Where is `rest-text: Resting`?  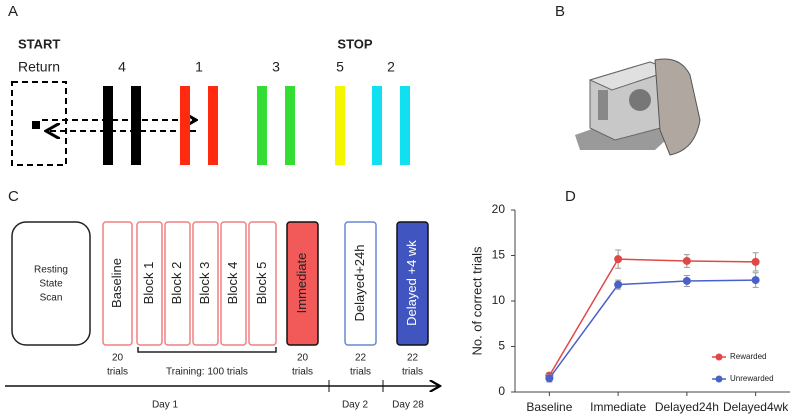 rest-text: Resting is located at coordinates (51, 270).